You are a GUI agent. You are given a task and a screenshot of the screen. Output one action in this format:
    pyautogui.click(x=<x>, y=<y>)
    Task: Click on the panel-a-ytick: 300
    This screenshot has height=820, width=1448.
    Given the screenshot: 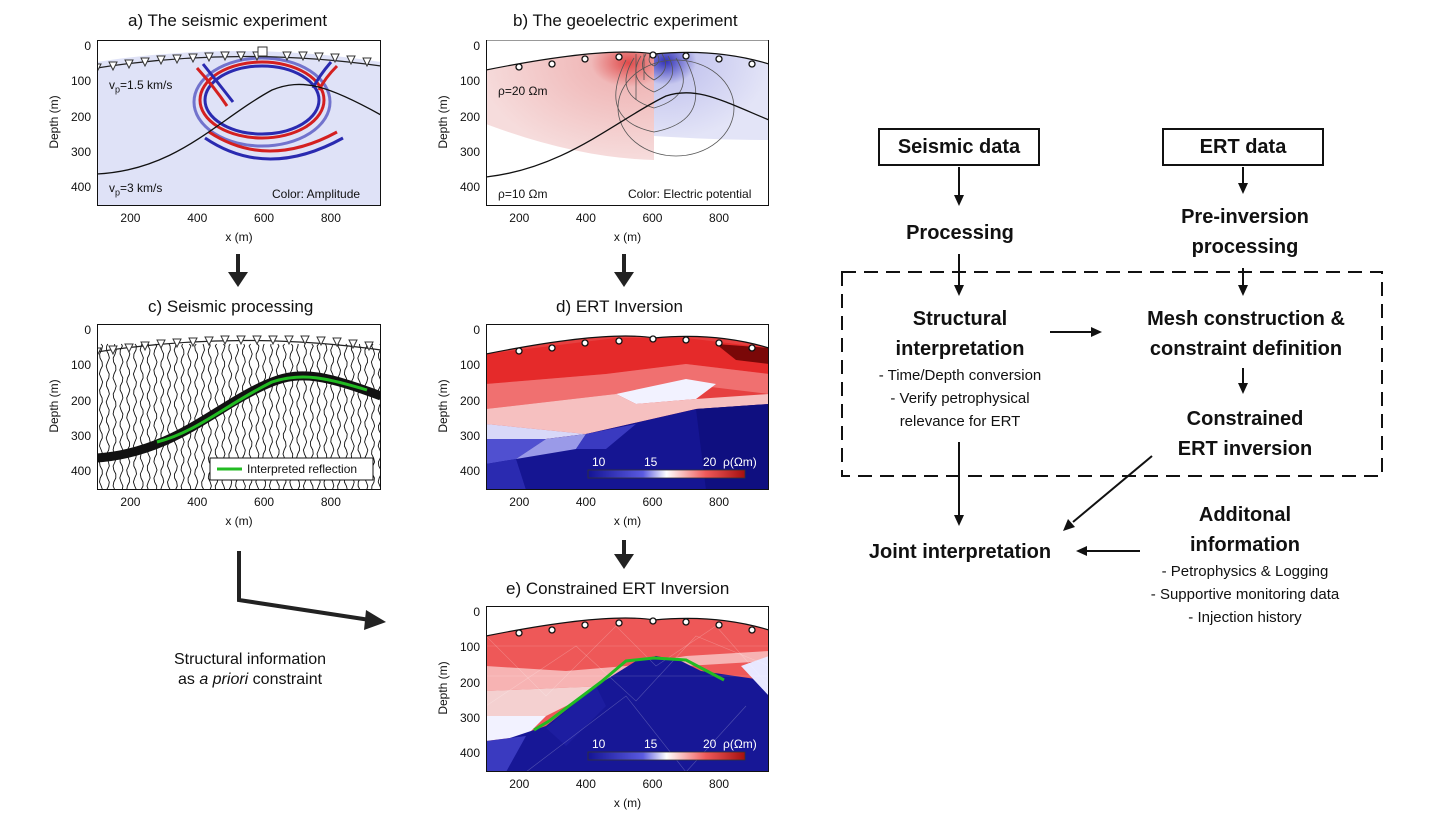 What is the action you would take?
    pyautogui.click(x=80, y=152)
    